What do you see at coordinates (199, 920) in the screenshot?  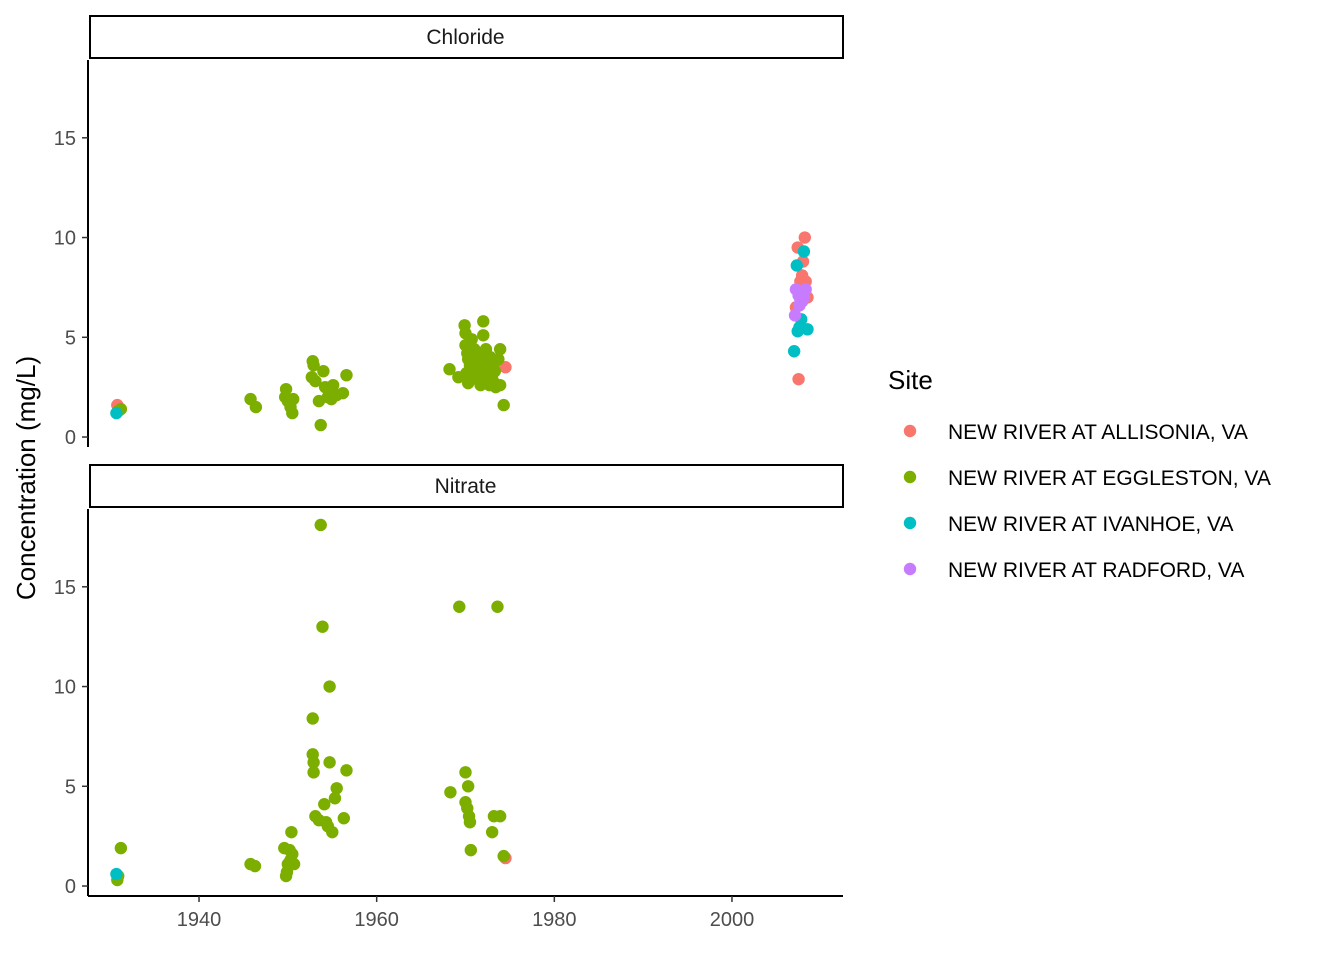 I see `x-tick-label: 1940` at bounding box center [199, 920].